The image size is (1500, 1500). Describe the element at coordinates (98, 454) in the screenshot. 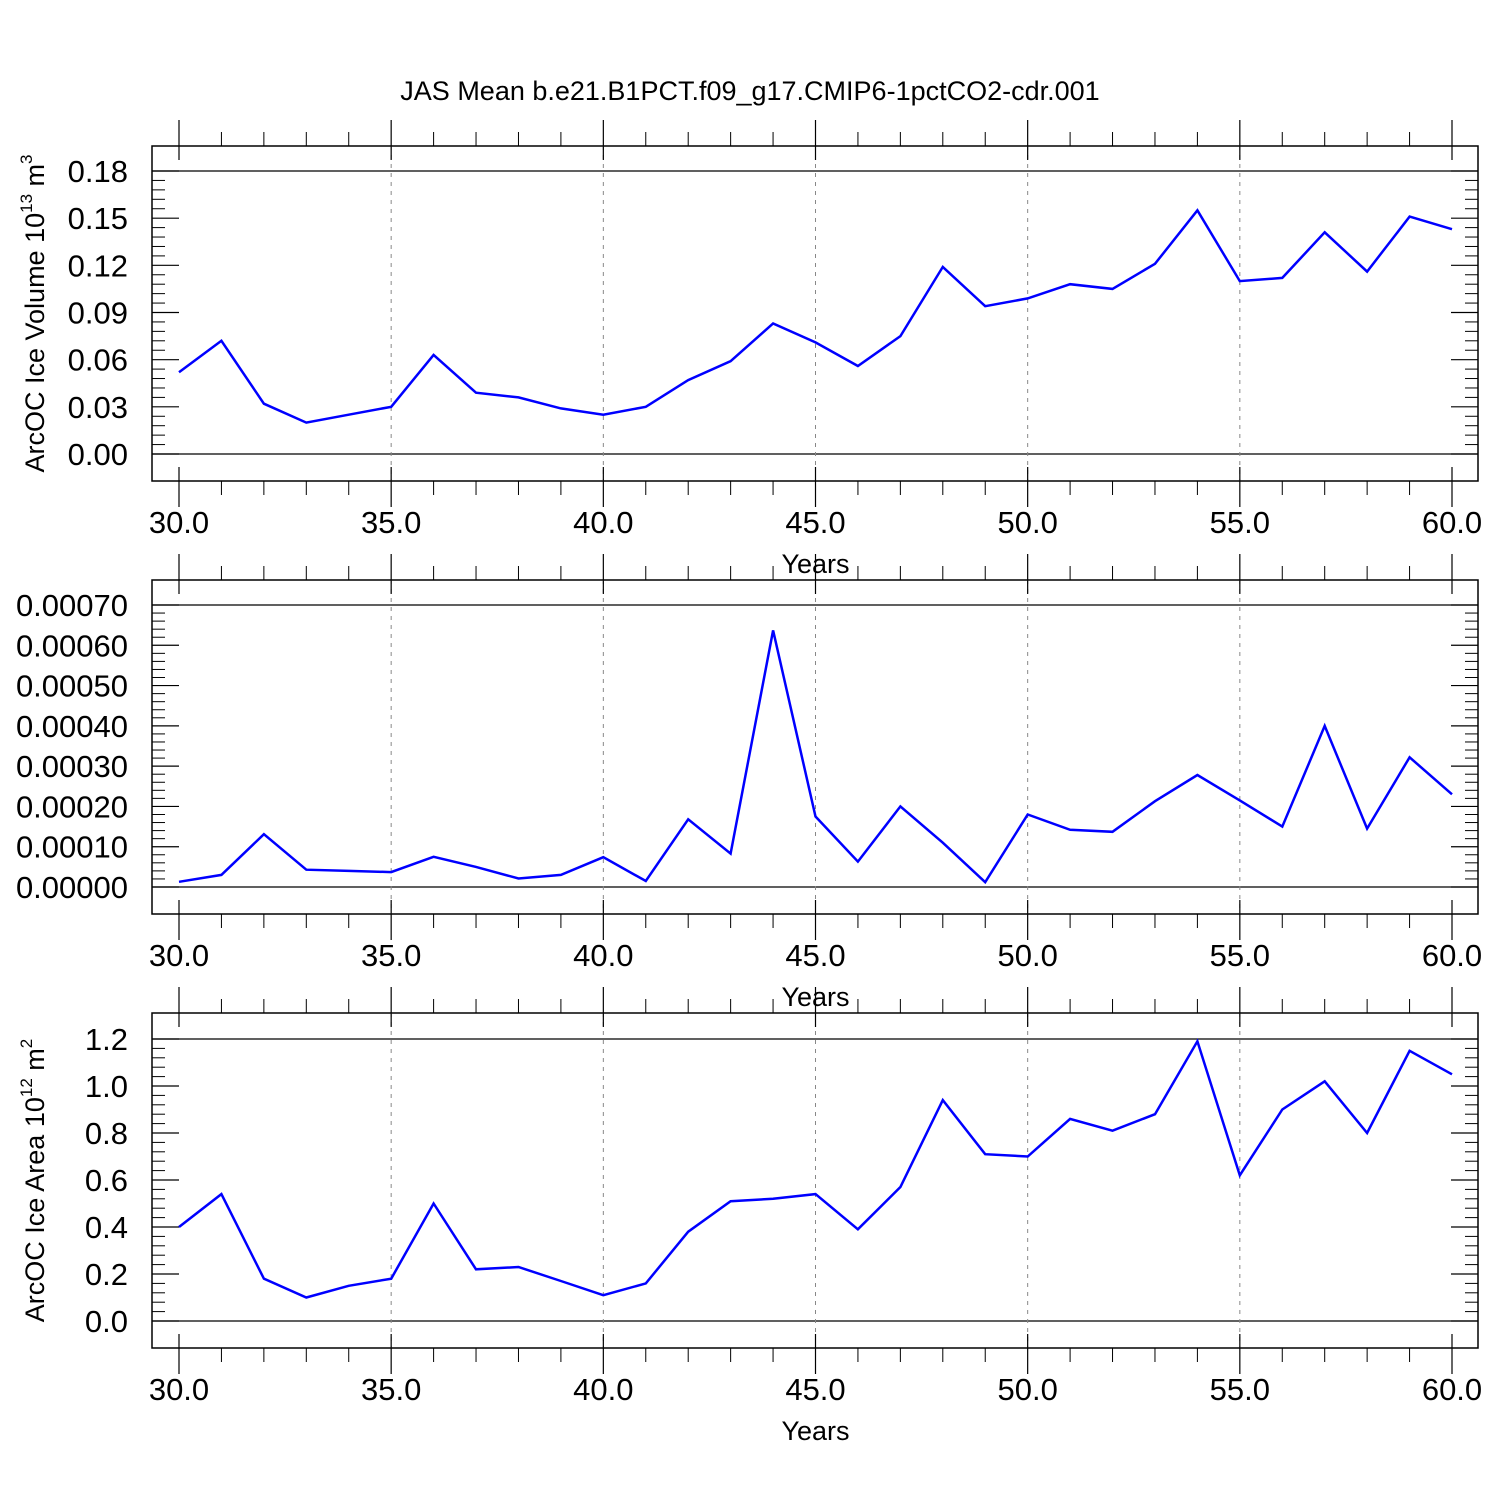

I see `y-tick-label: 0.00` at that location.